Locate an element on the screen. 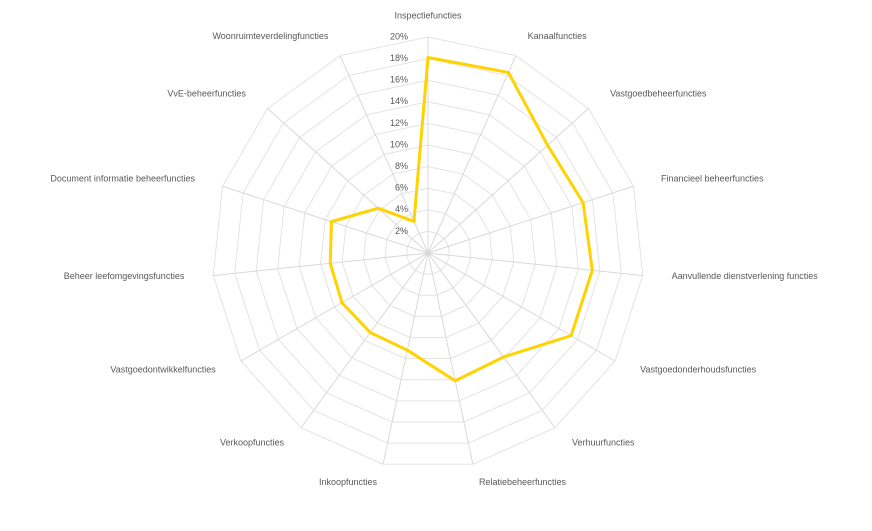 This screenshot has height=531, width=872. category-label: Inspectiefuncties is located at coordinates (428, 15).